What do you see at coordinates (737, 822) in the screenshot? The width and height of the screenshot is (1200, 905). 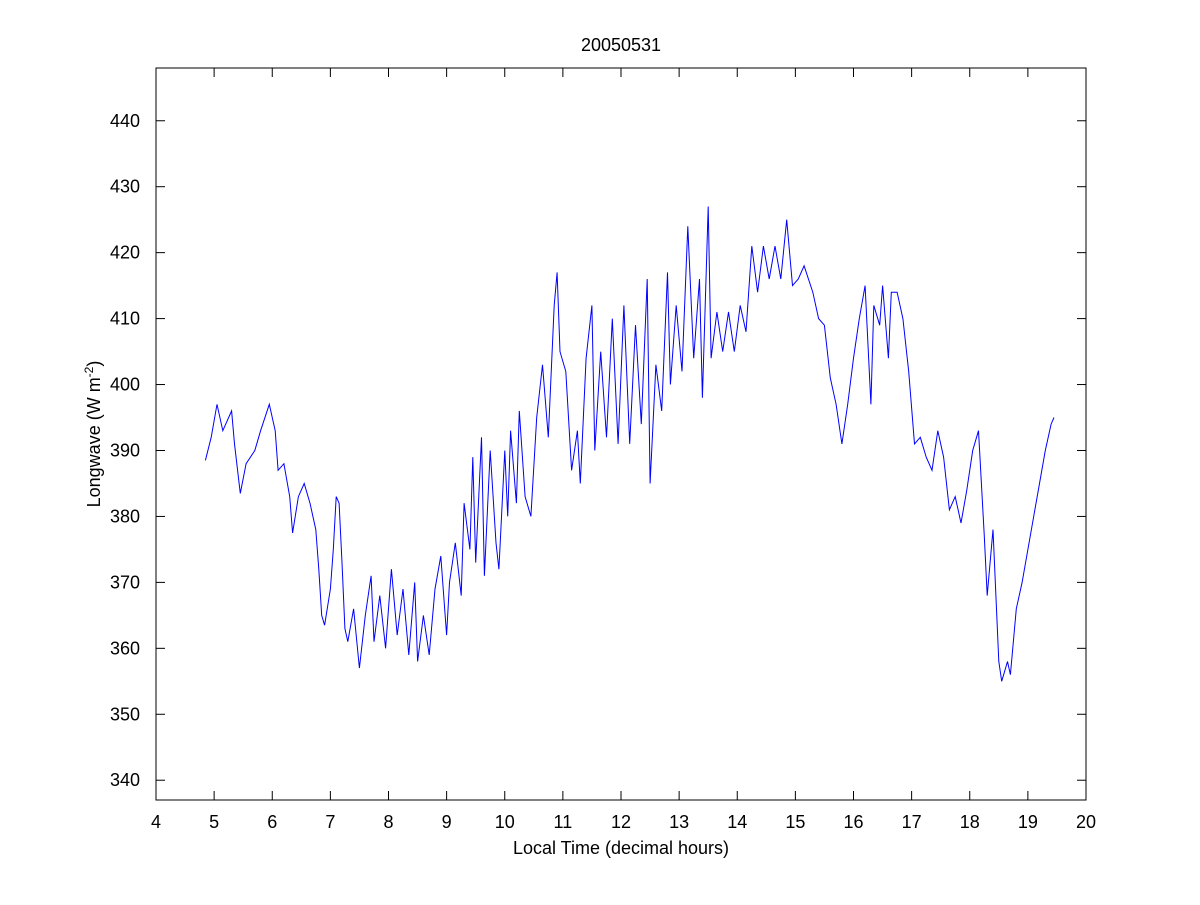 I see `x-tick-label: 14` at bounding box center [737, 822].